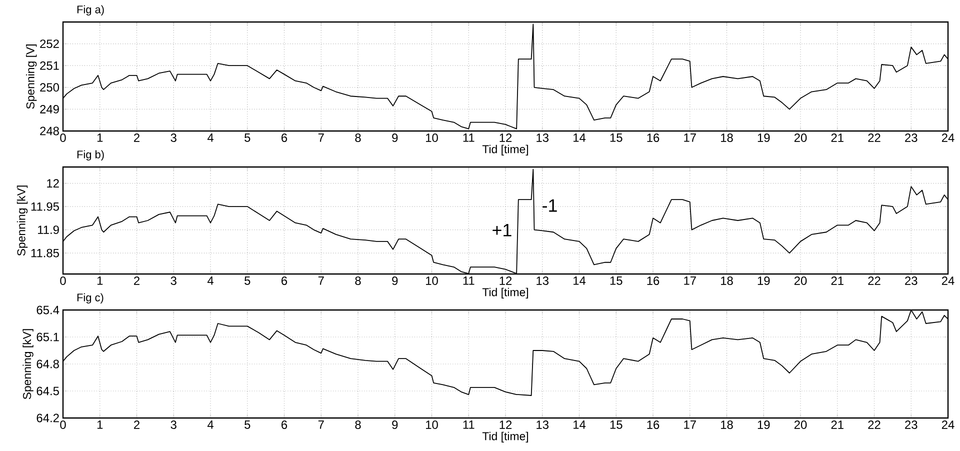 The height and width of the screenshot is (451, 960). Describe the element at coordinates (48, 230) in the screenshot. I see `y-tick-label: 11.9` at that location.